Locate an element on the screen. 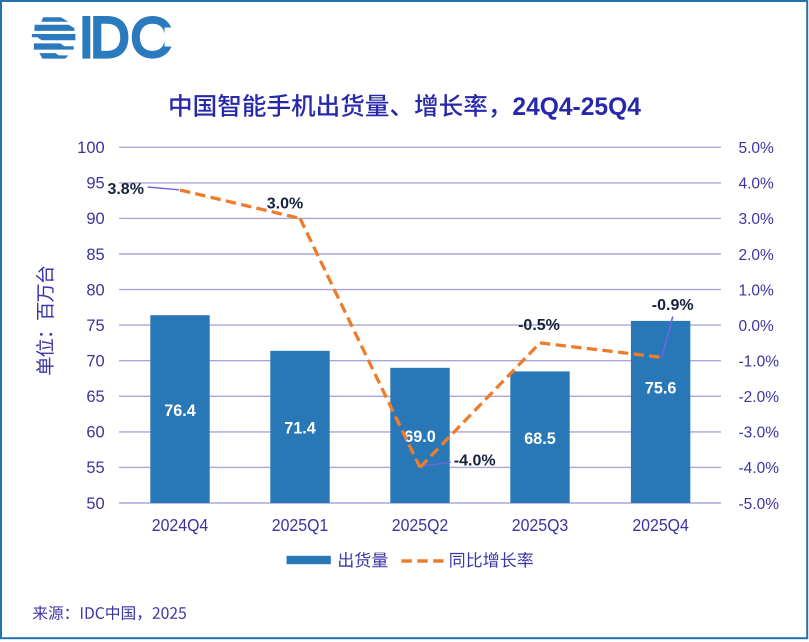 The height and width of the screenshot is (642, 809). svg-text: 75.6 is located at coordinates (661, 389).